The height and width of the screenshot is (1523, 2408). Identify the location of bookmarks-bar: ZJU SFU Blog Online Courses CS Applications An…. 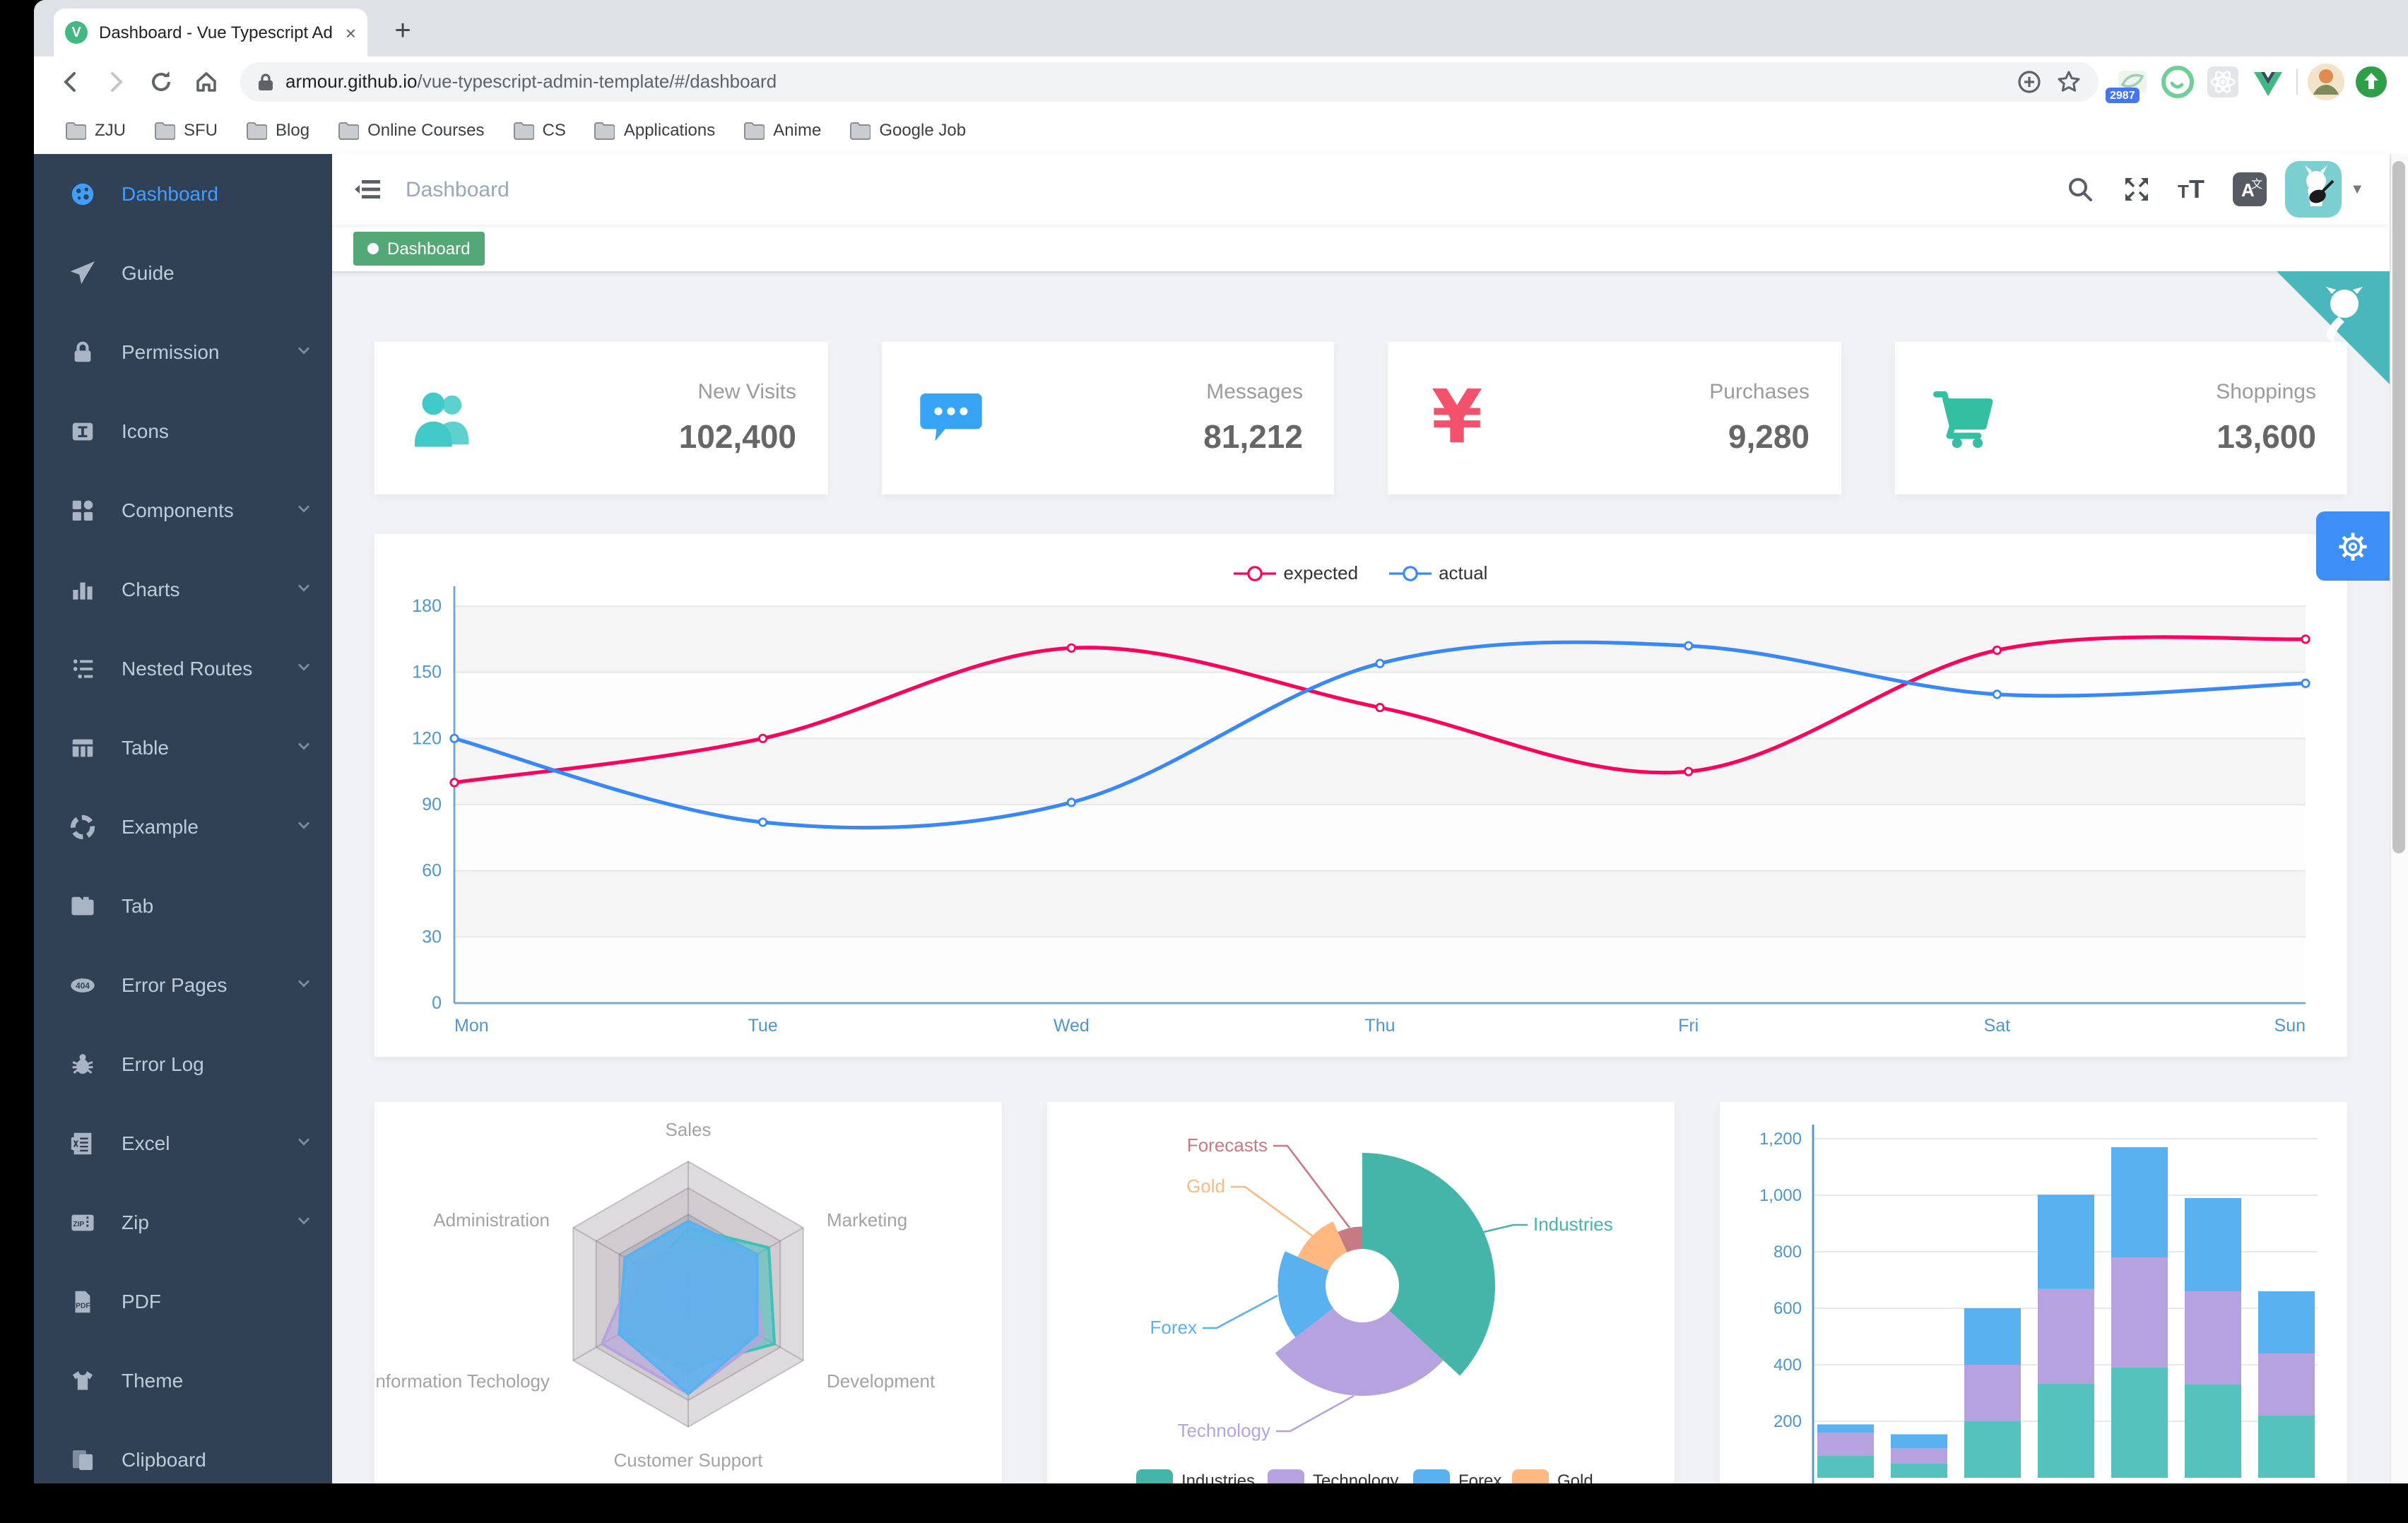
(1221, 130).